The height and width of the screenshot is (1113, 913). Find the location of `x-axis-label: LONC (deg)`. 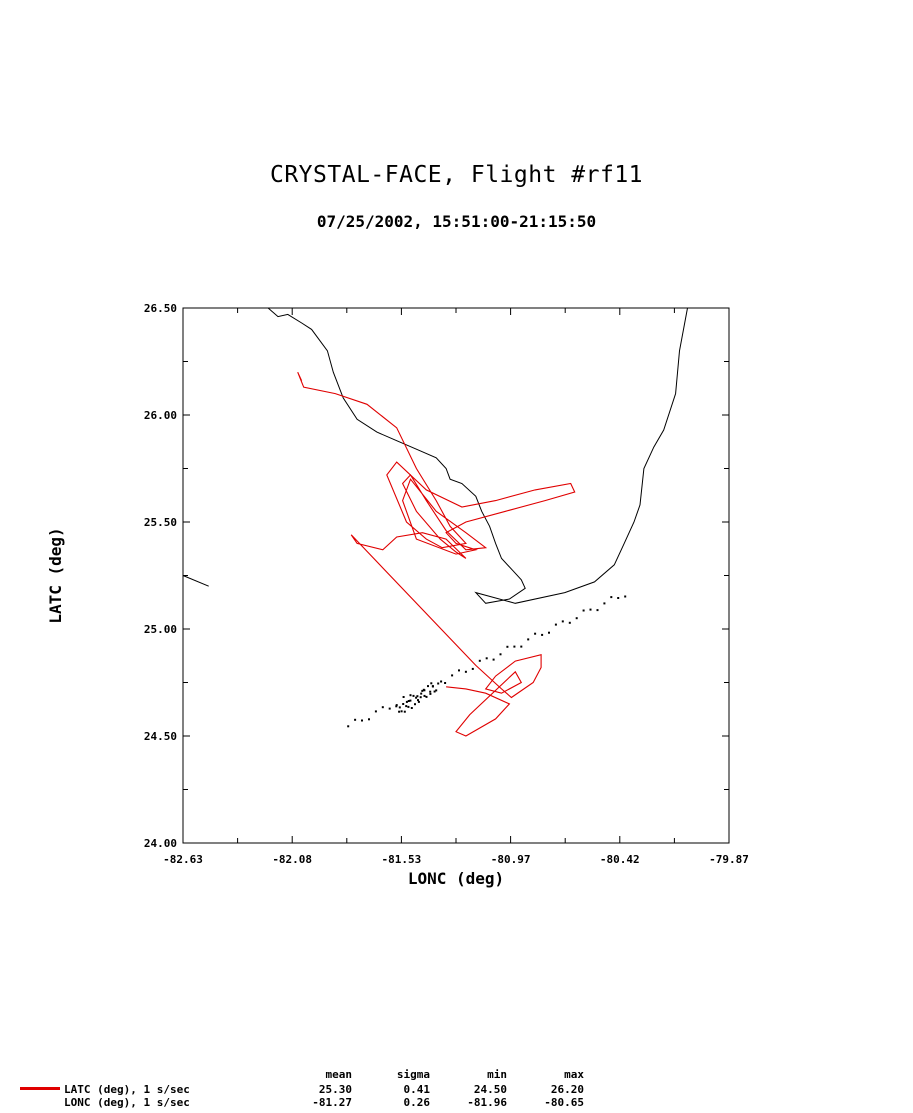

x-axis-label: LONC (deg) is located at coordinates (456, 878).